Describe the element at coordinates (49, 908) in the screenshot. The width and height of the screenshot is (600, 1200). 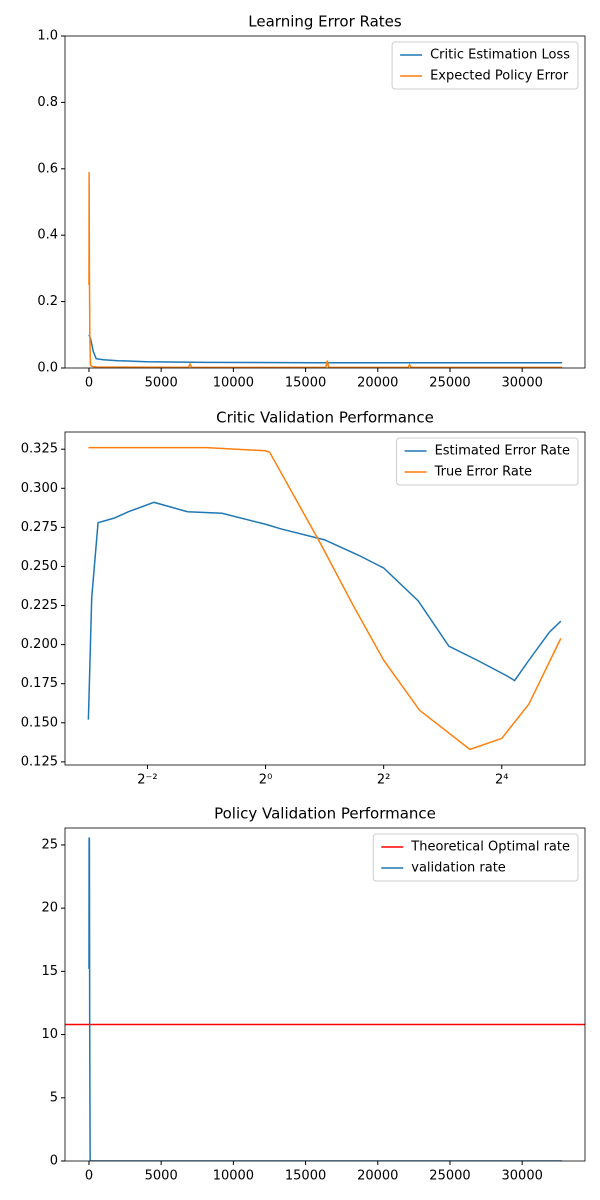
I see `y-tick-label: 20` at that location.